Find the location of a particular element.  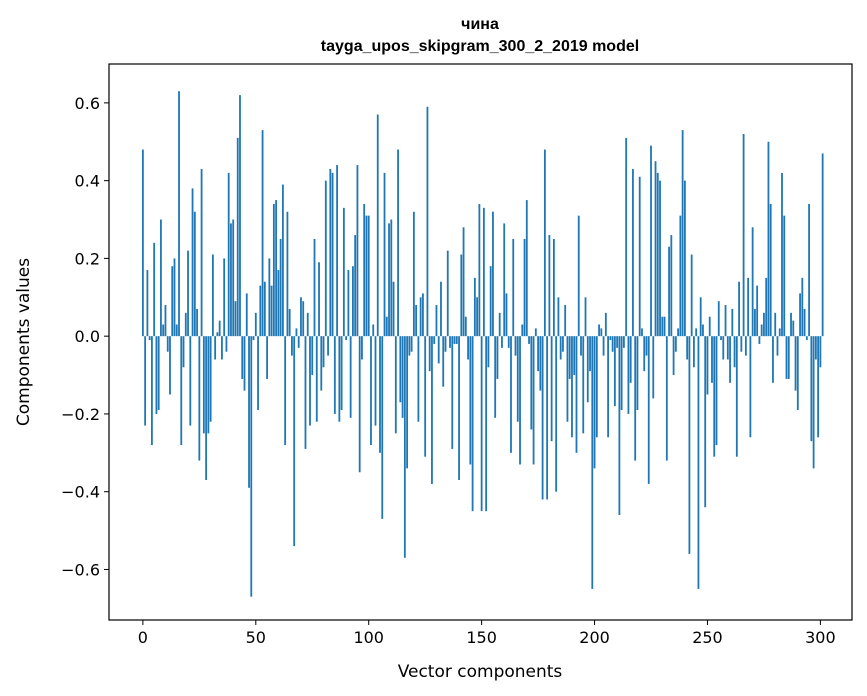

y-axis-ticks: −0.6 −0.4 −0.2 0.0 0.2 0.4 0.6 is located at coordinates (85, 336).